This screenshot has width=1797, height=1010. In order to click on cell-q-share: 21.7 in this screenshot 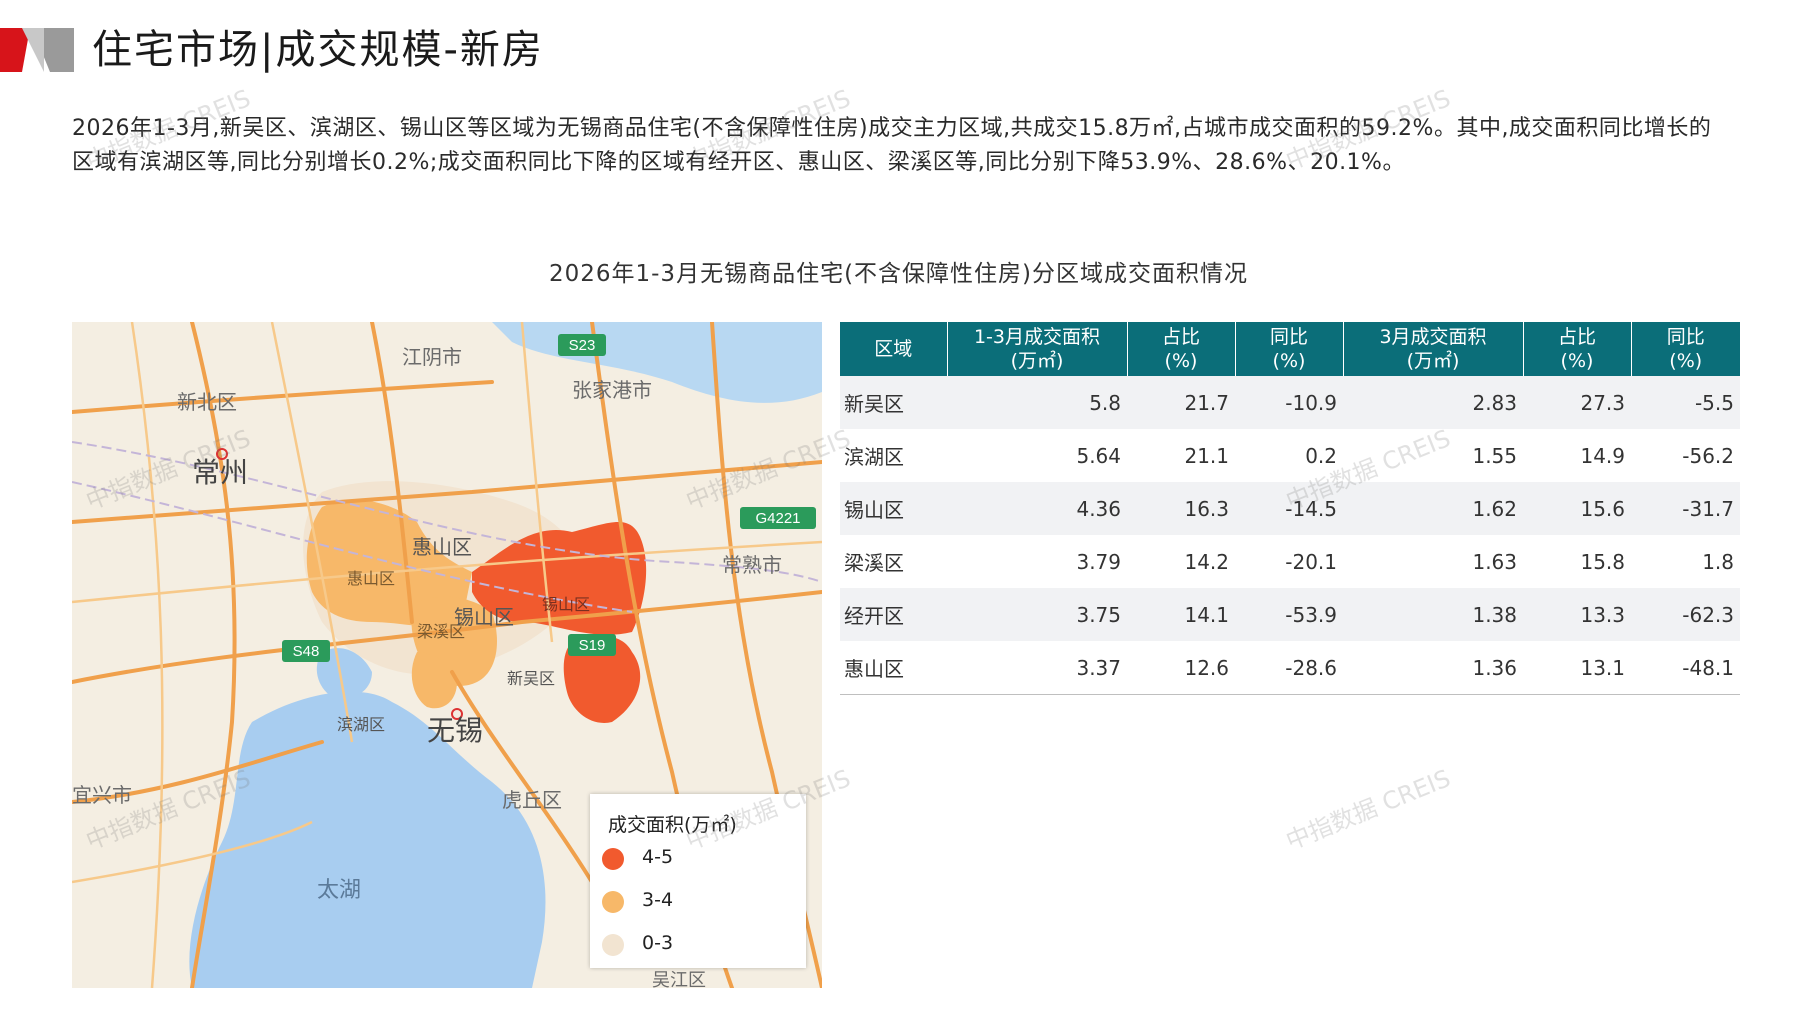, I will do `click(1181, 402)`.